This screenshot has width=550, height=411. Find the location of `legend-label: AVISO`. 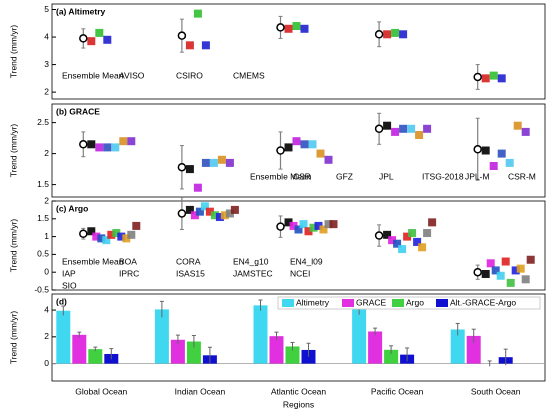

legend-label: AVISO is located at coordinates (132, 75).